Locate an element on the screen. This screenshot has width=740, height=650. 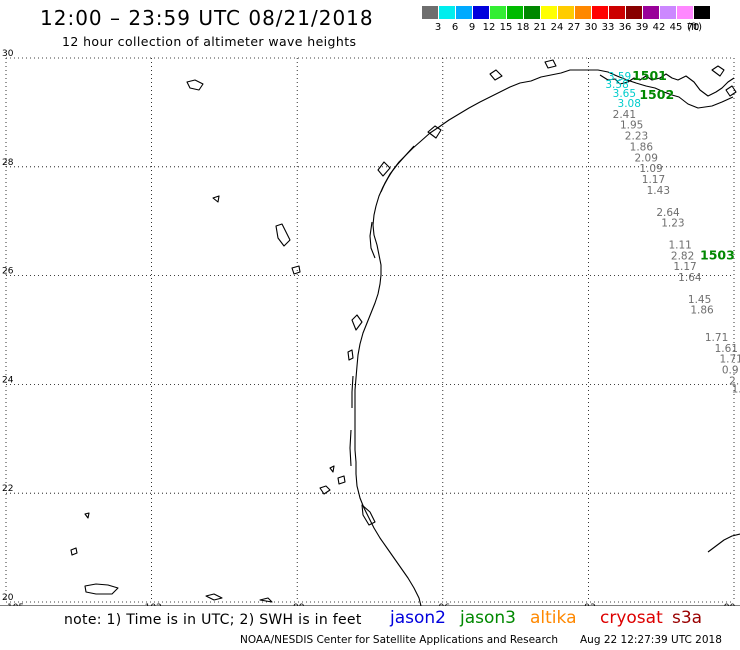
satellite-legend-jason2: jason2 is located at coordinates (418, 618).